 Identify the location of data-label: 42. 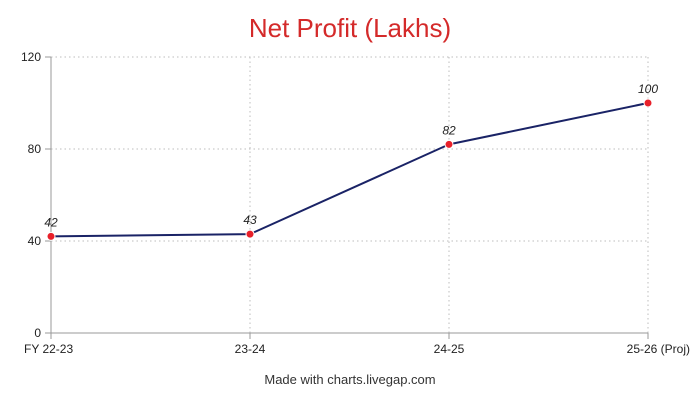
(51, 222).